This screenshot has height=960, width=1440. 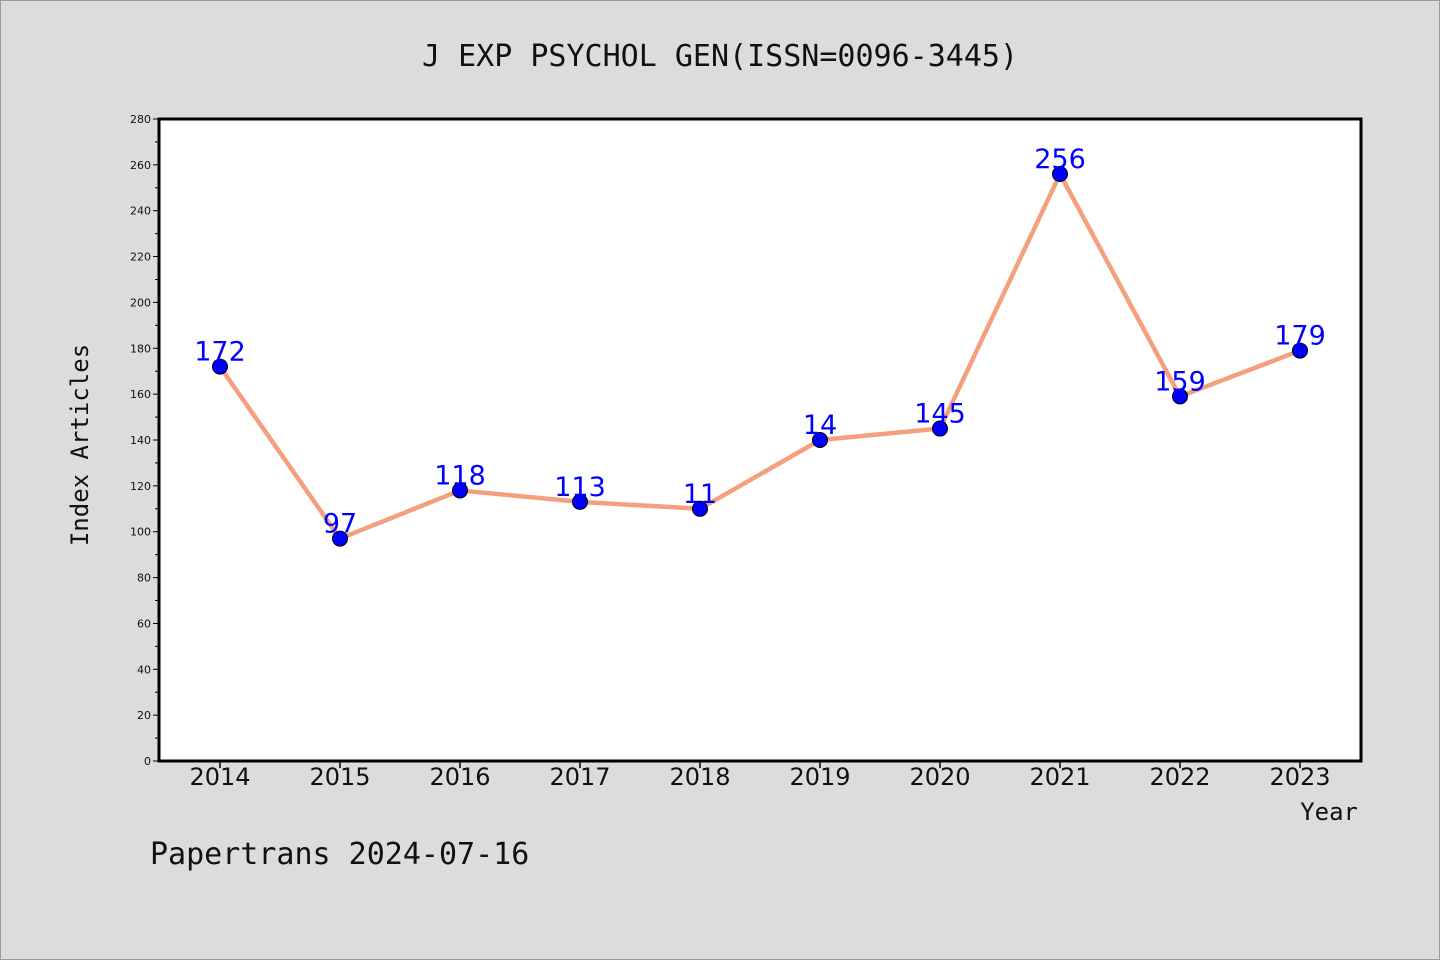 I want to click on y-tick-label: 240, so click(x=140, y=211).